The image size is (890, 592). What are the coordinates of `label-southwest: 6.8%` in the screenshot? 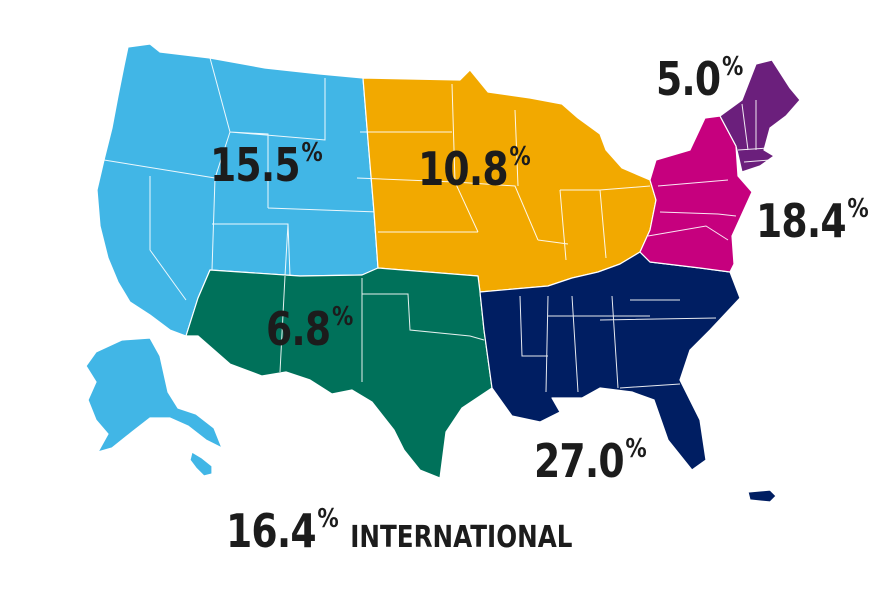 It's located at (309, 328).